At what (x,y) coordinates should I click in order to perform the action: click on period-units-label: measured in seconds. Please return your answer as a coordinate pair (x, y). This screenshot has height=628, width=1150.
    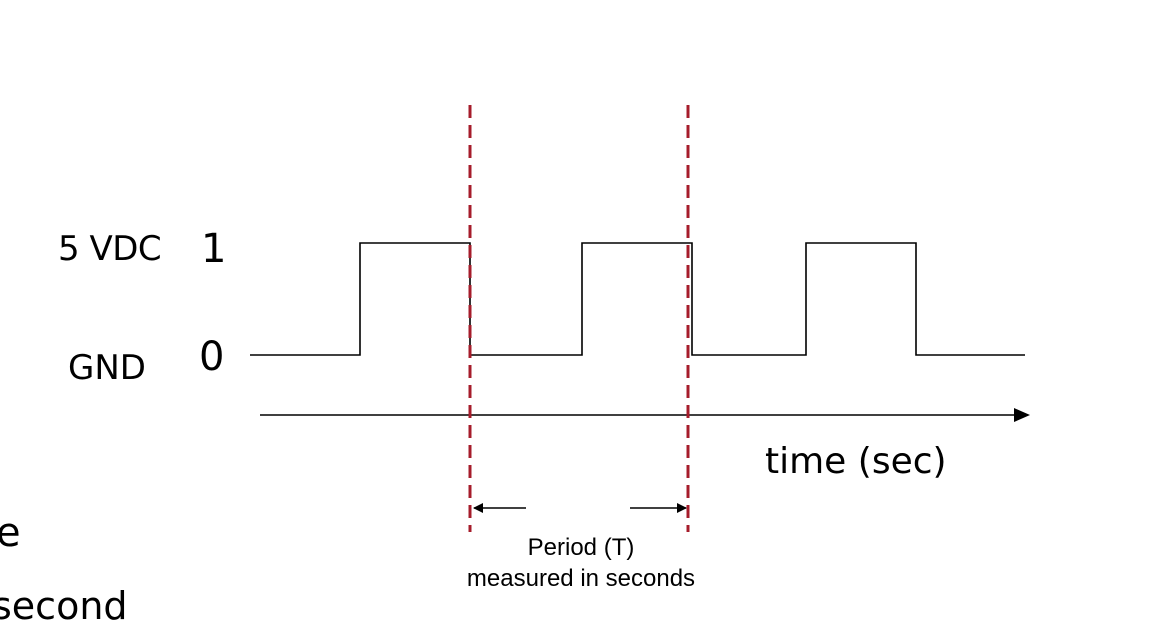
    Looking at the image, I should click on (581, 578).